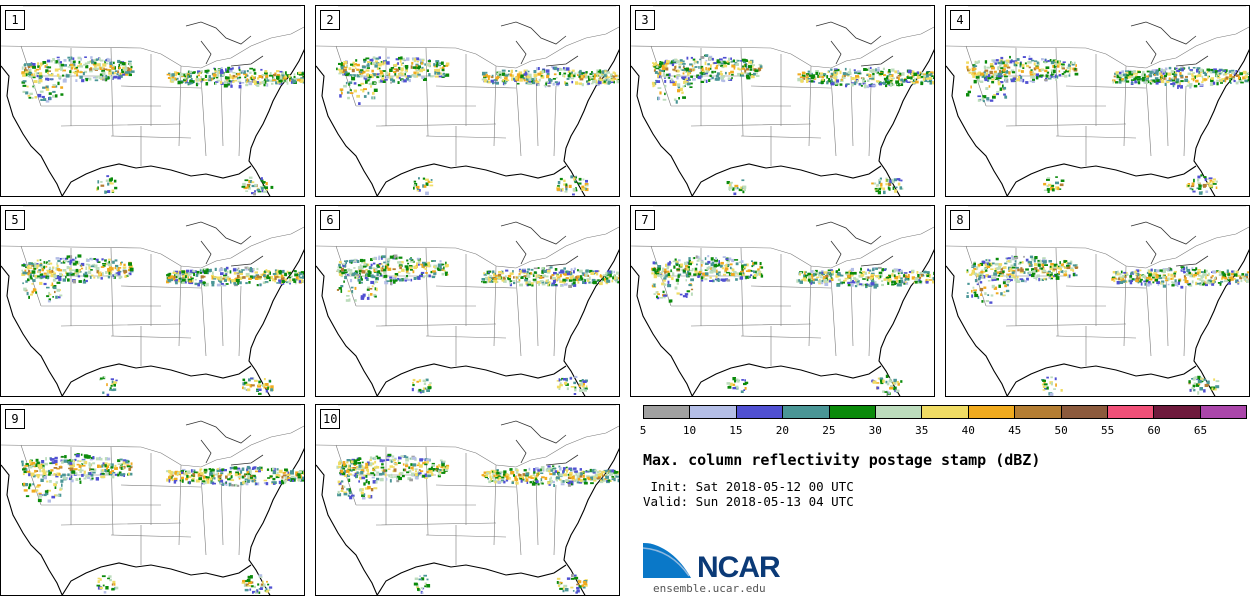  Describe the element at coordinates (645, 20) in the screenshot. I see `panel-label: 3` at that location.